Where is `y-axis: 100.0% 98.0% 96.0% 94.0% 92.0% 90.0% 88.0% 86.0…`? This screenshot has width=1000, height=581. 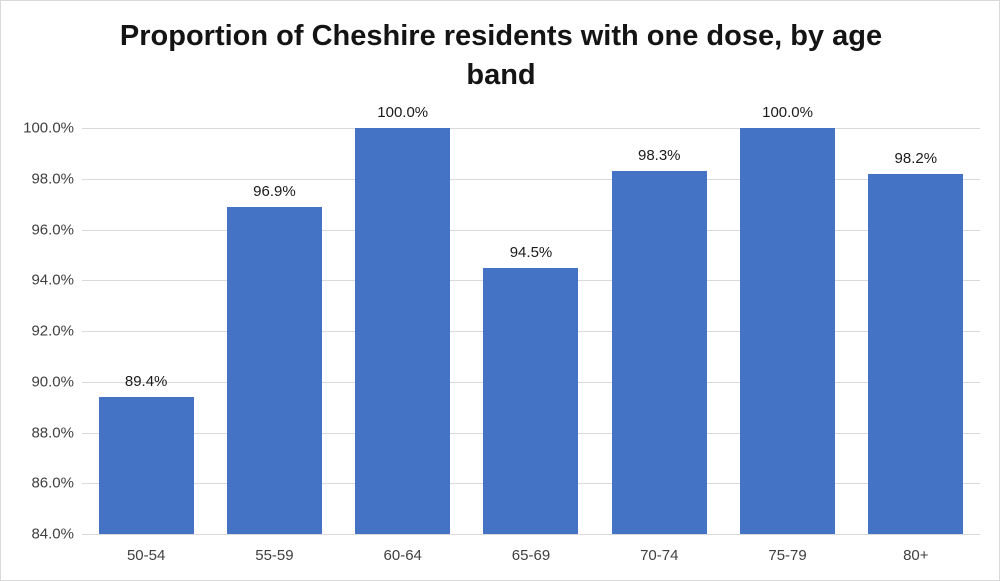 y-axis: 100.0% 98.0% 96.0% 94.0% 92.0% 90.0% 88.0% 86.0… is located at coordinates (37, 331).